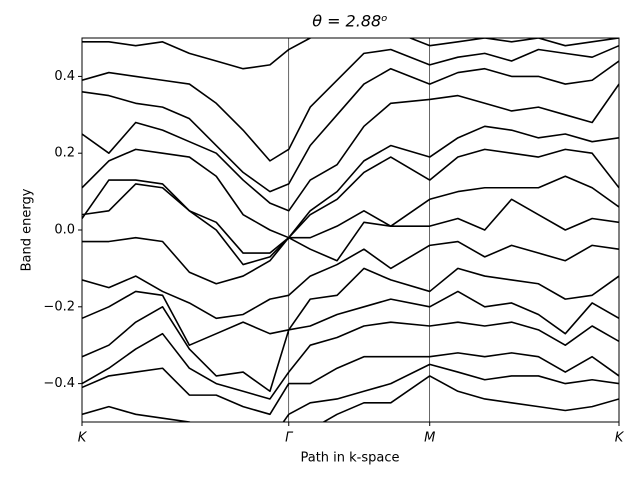 The height and width of the screenshot is (480, 640). I want to click on y-tick-label: −0.2, so click(59, 306).